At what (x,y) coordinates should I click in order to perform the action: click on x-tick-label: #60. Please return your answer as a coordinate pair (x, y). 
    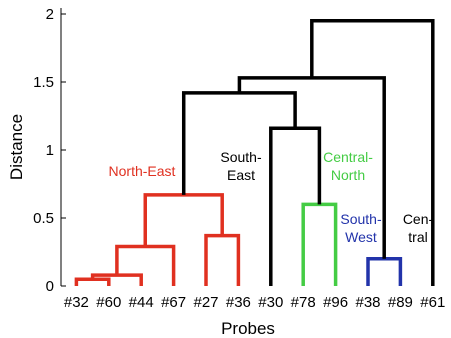
    Looking at the image, I should click on (108, 302).